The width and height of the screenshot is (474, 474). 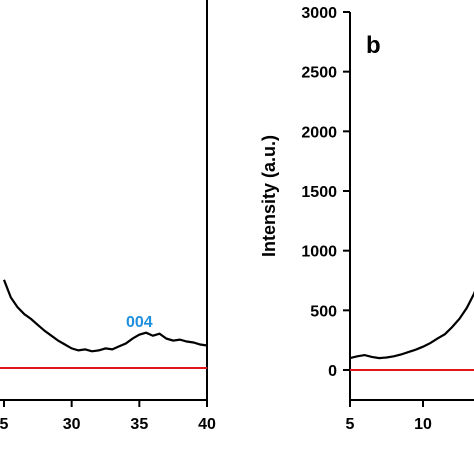 I want to click on panel-b-y-tick-label: 1500, so click(x=319, y=192).